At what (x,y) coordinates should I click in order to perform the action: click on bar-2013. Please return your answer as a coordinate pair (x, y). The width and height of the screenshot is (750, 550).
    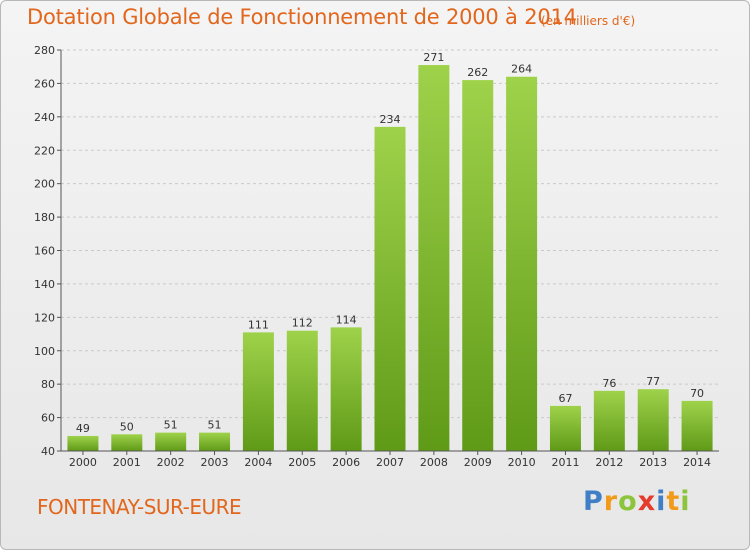
    Looking at the image, I should click on (653, 420).